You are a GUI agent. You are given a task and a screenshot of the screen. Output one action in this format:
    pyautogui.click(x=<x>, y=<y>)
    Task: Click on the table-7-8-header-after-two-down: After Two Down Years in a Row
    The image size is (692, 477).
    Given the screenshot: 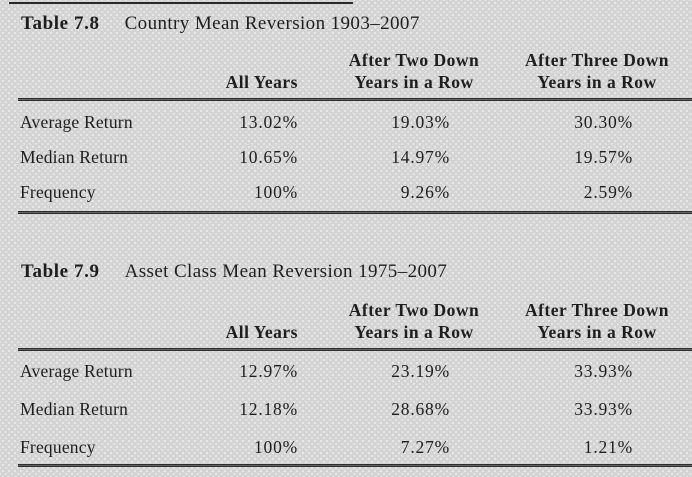 What is the action you would take?
    pyautogui.click(x=414, y=71)
    